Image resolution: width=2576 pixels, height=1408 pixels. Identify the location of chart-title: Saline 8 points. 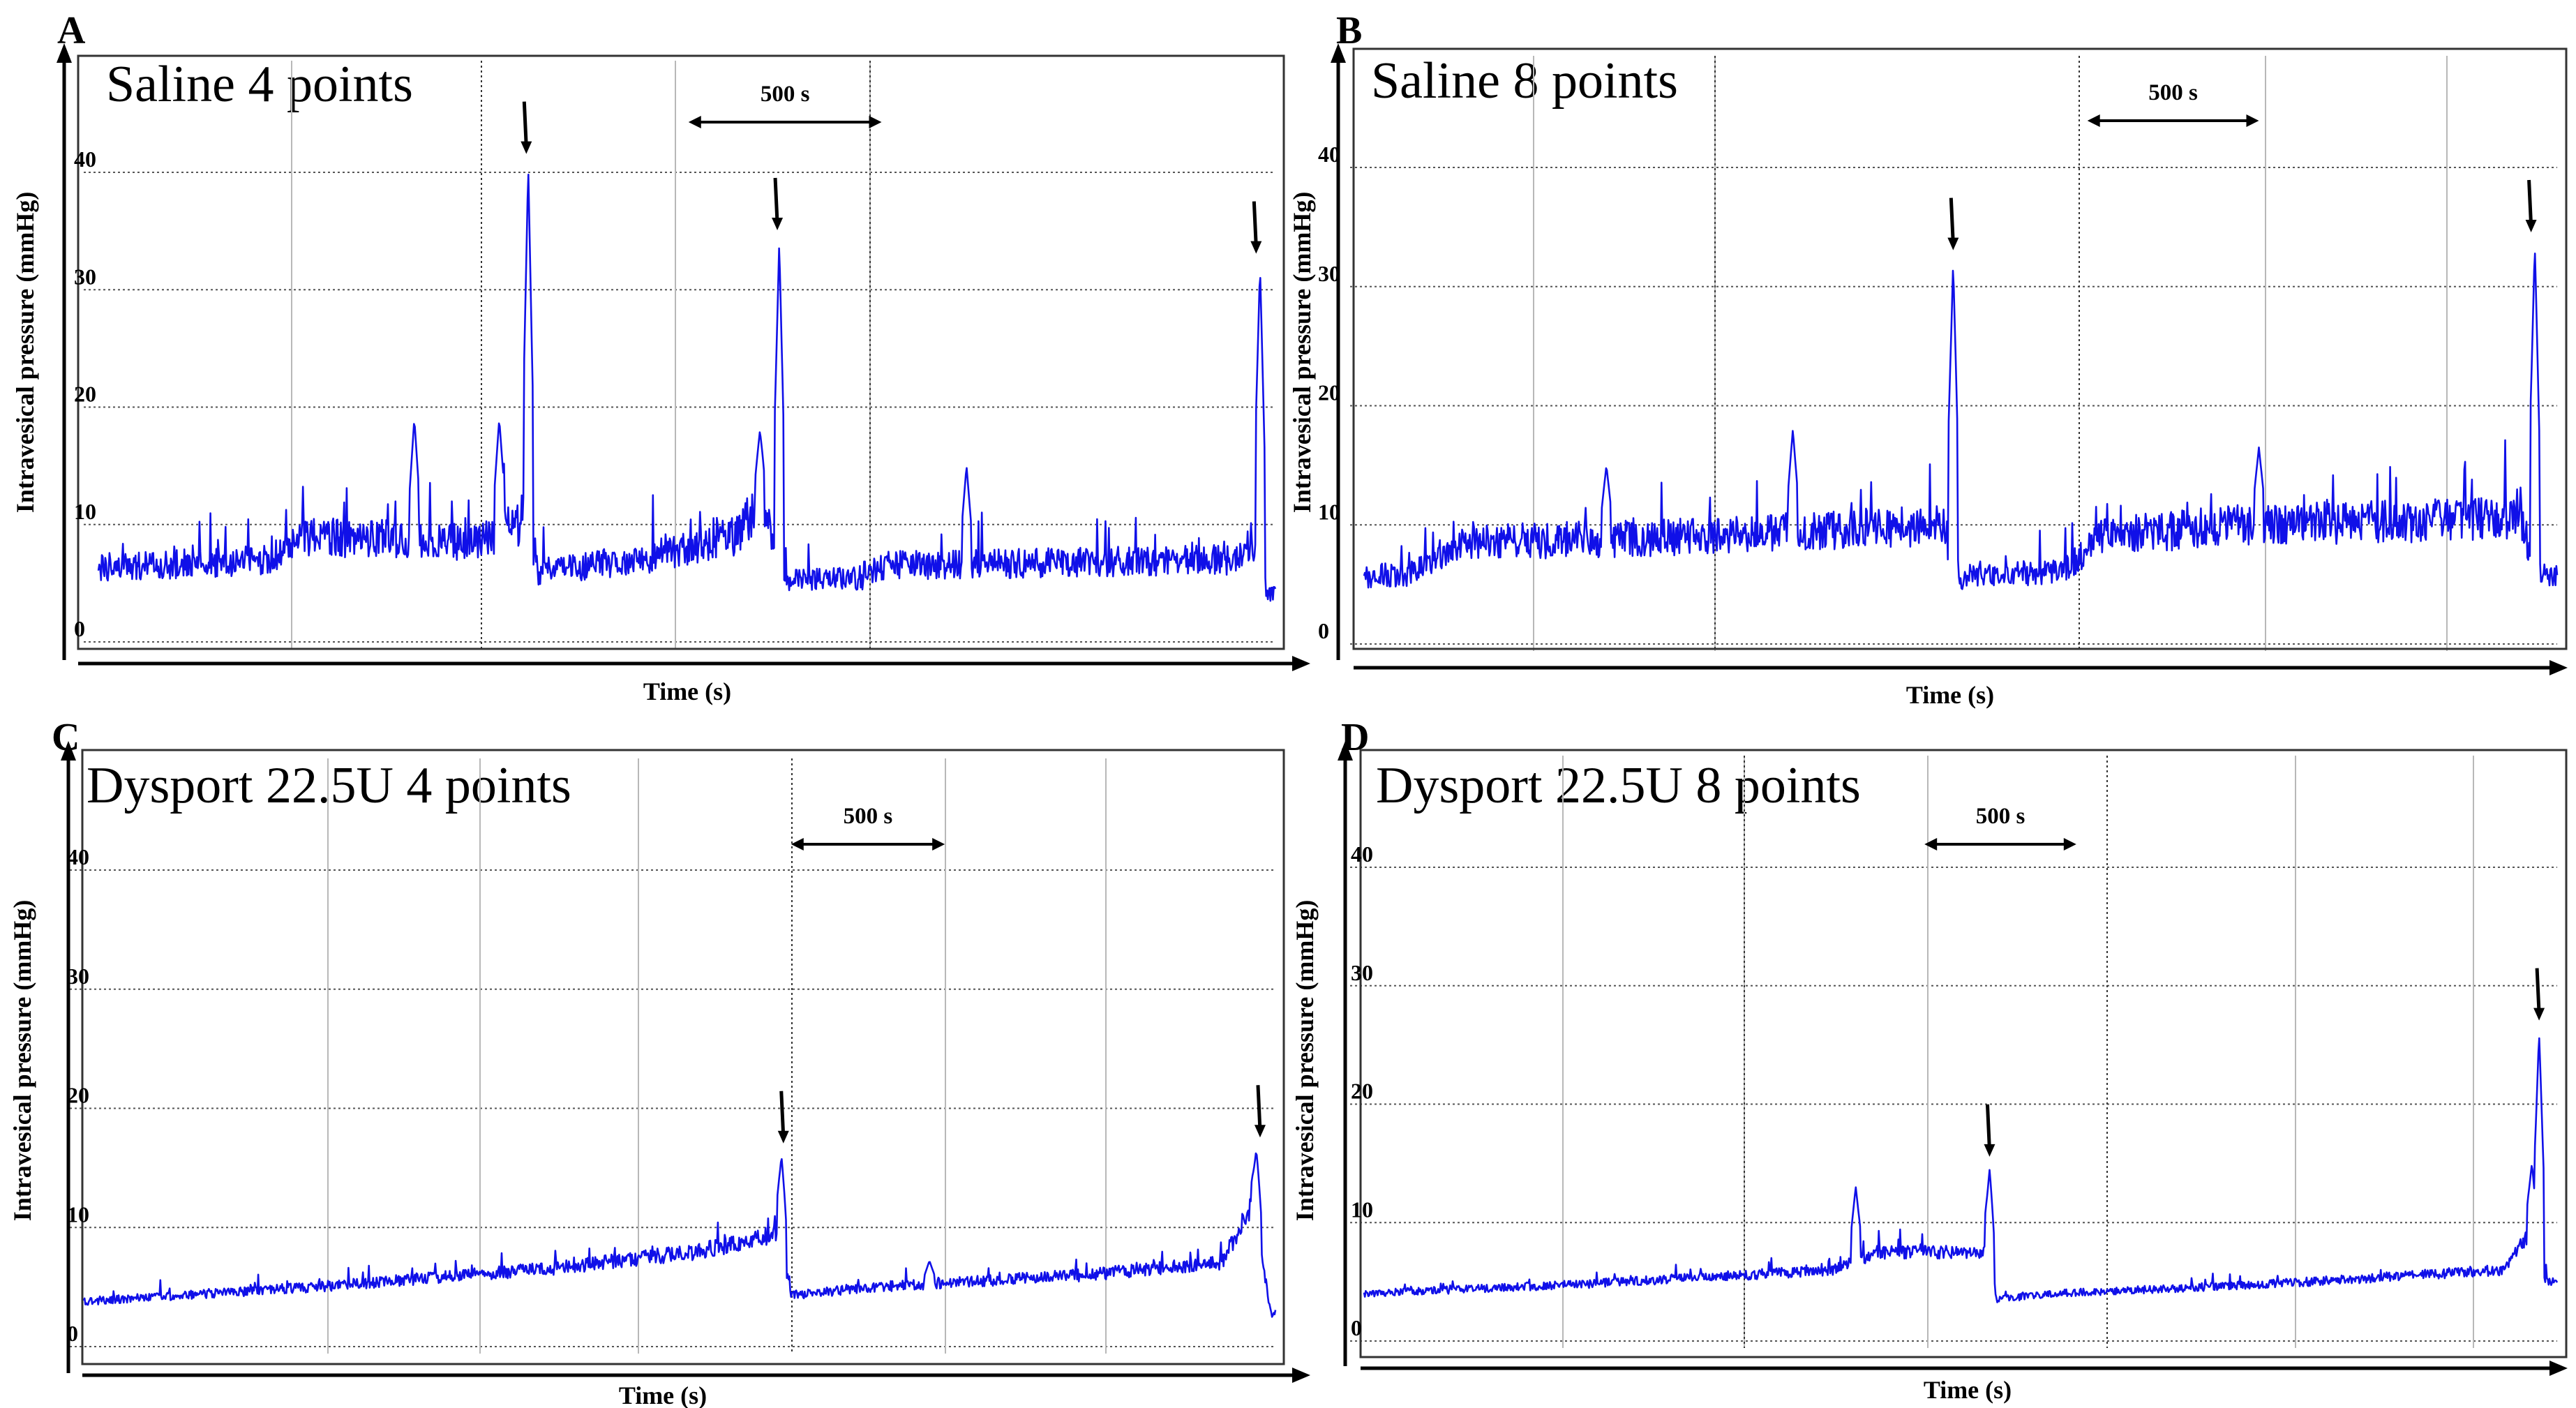
(1524, 81).